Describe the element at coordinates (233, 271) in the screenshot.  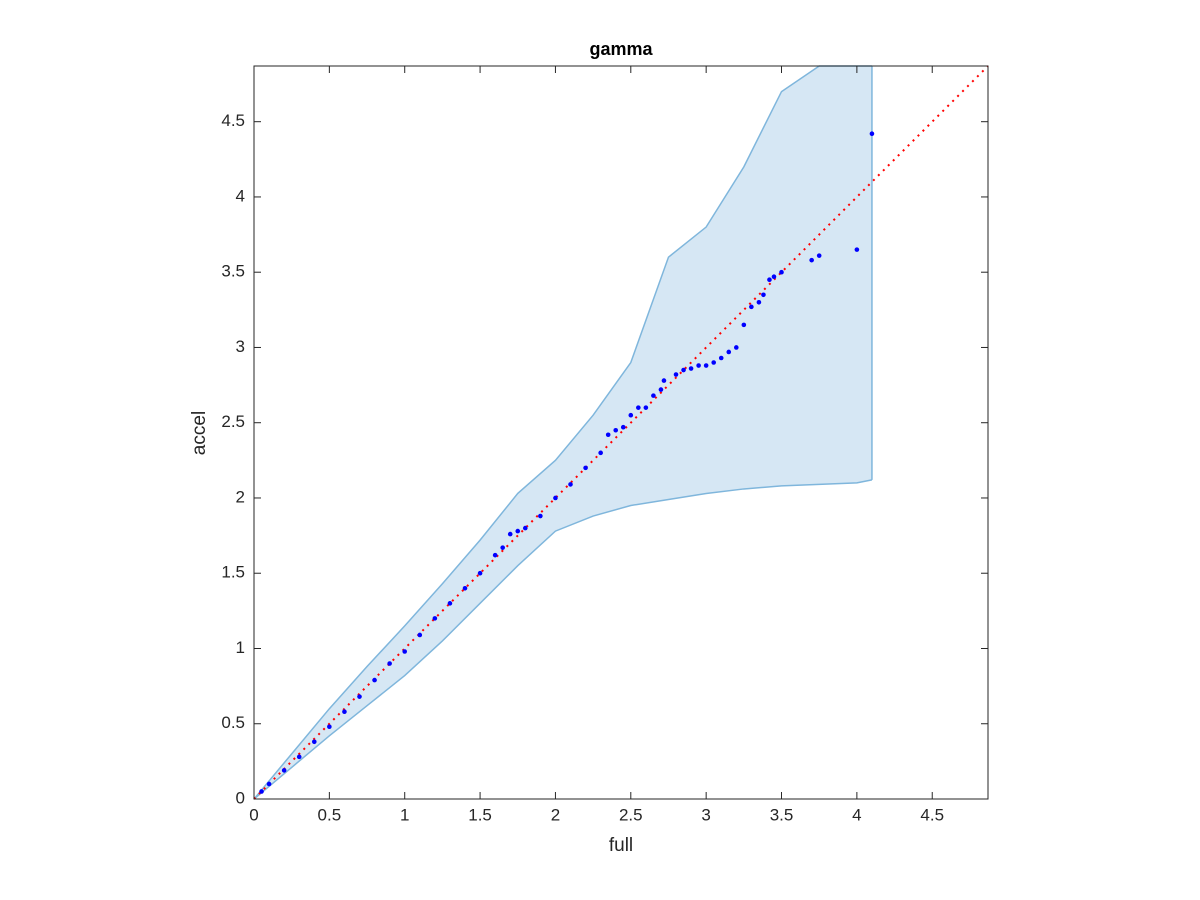
I see `y-tick-label: 3.5` at that location.